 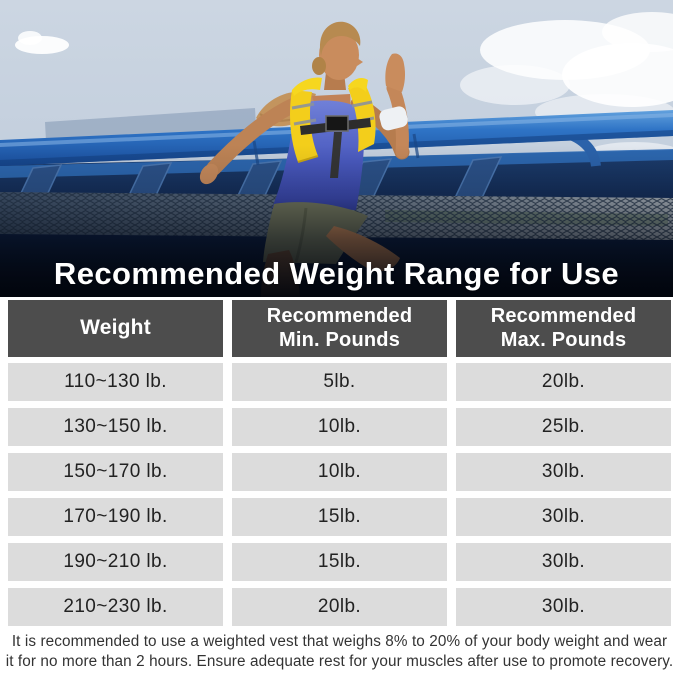 I want to click on min-pounds-cell: 20lb., so click(x=339, y=607).